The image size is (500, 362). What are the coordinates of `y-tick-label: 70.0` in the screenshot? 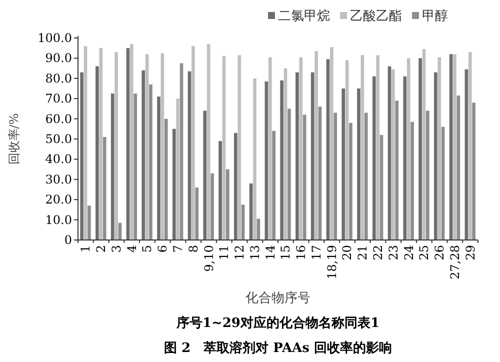 It's located at (58, 99).